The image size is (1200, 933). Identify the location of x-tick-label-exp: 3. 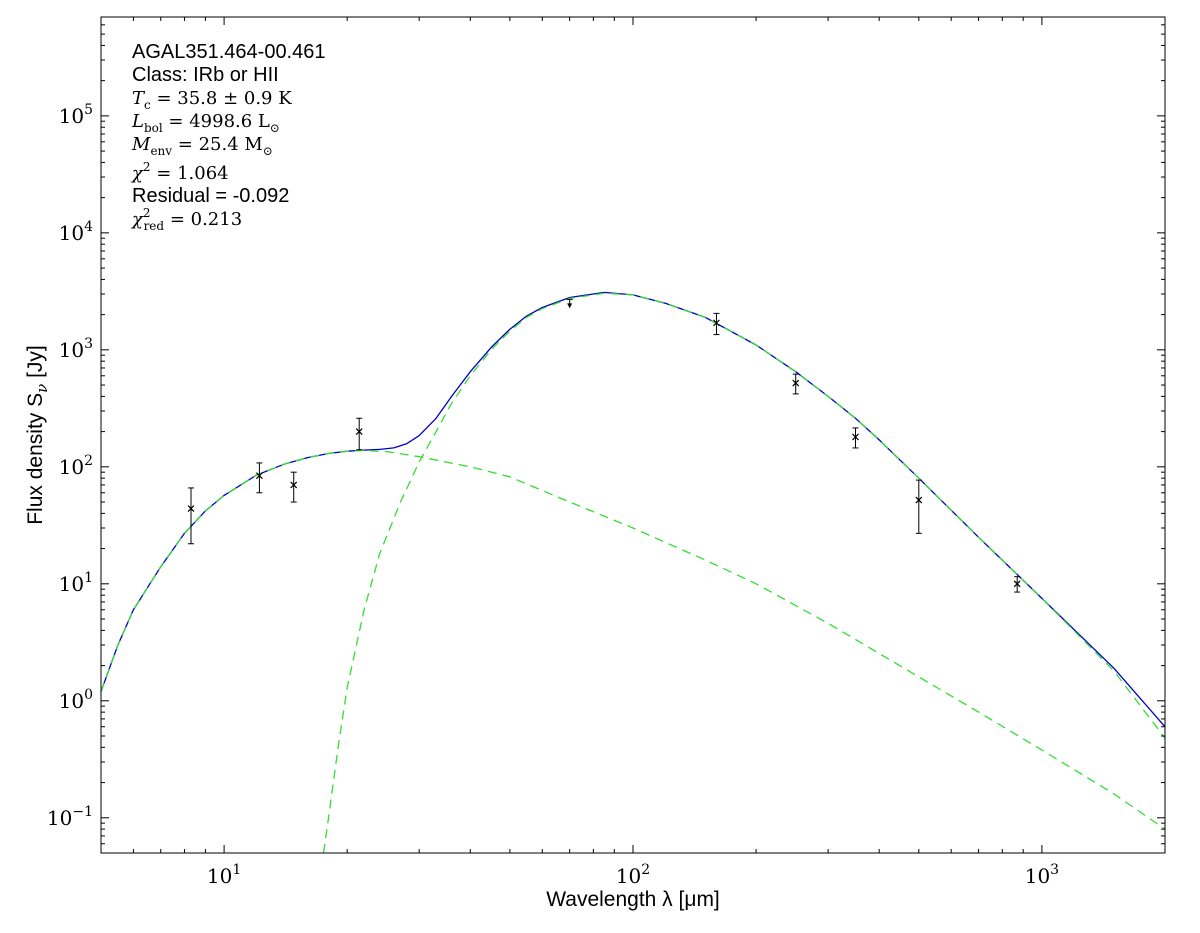
(1054, 870).